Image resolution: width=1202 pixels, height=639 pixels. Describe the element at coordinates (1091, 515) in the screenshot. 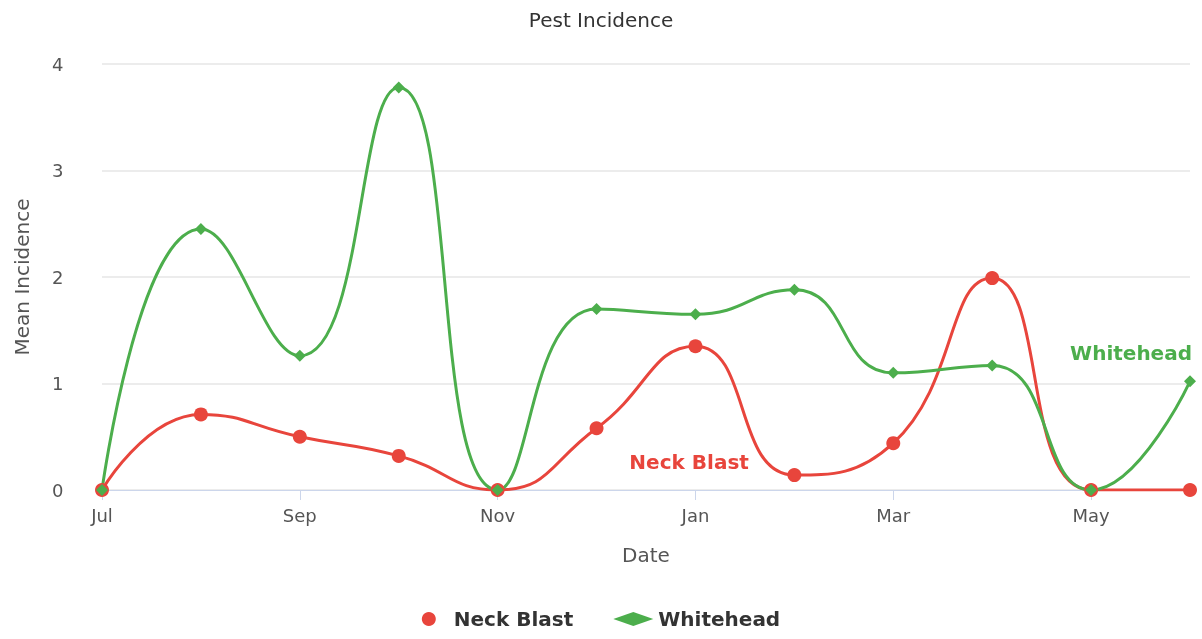

I see `x-tick-label: May` at that location.